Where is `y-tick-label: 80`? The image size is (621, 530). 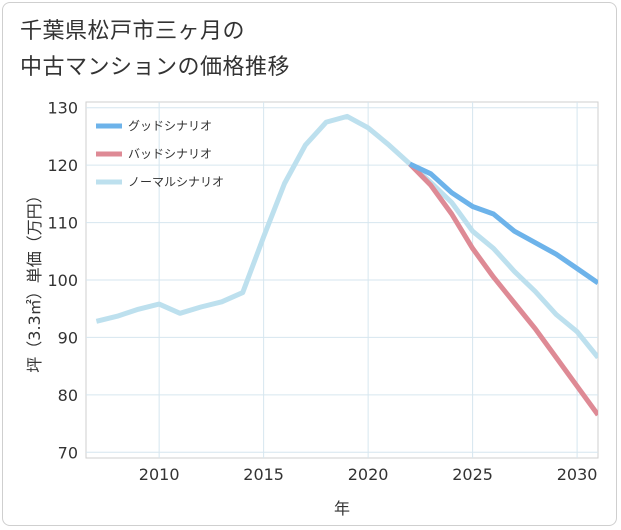 y-tick-label: 80 is located at coordinates (68, 395).